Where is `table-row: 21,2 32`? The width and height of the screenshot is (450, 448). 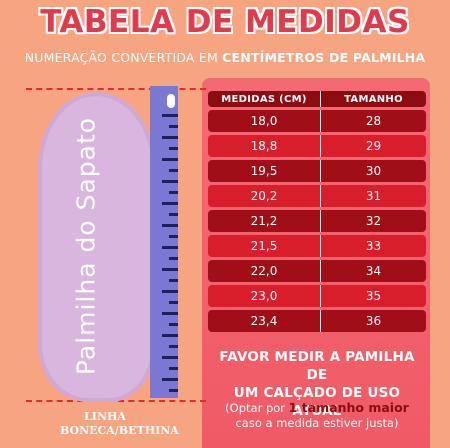 table-row: 21,2 32 is located at coordinates (317, 221).